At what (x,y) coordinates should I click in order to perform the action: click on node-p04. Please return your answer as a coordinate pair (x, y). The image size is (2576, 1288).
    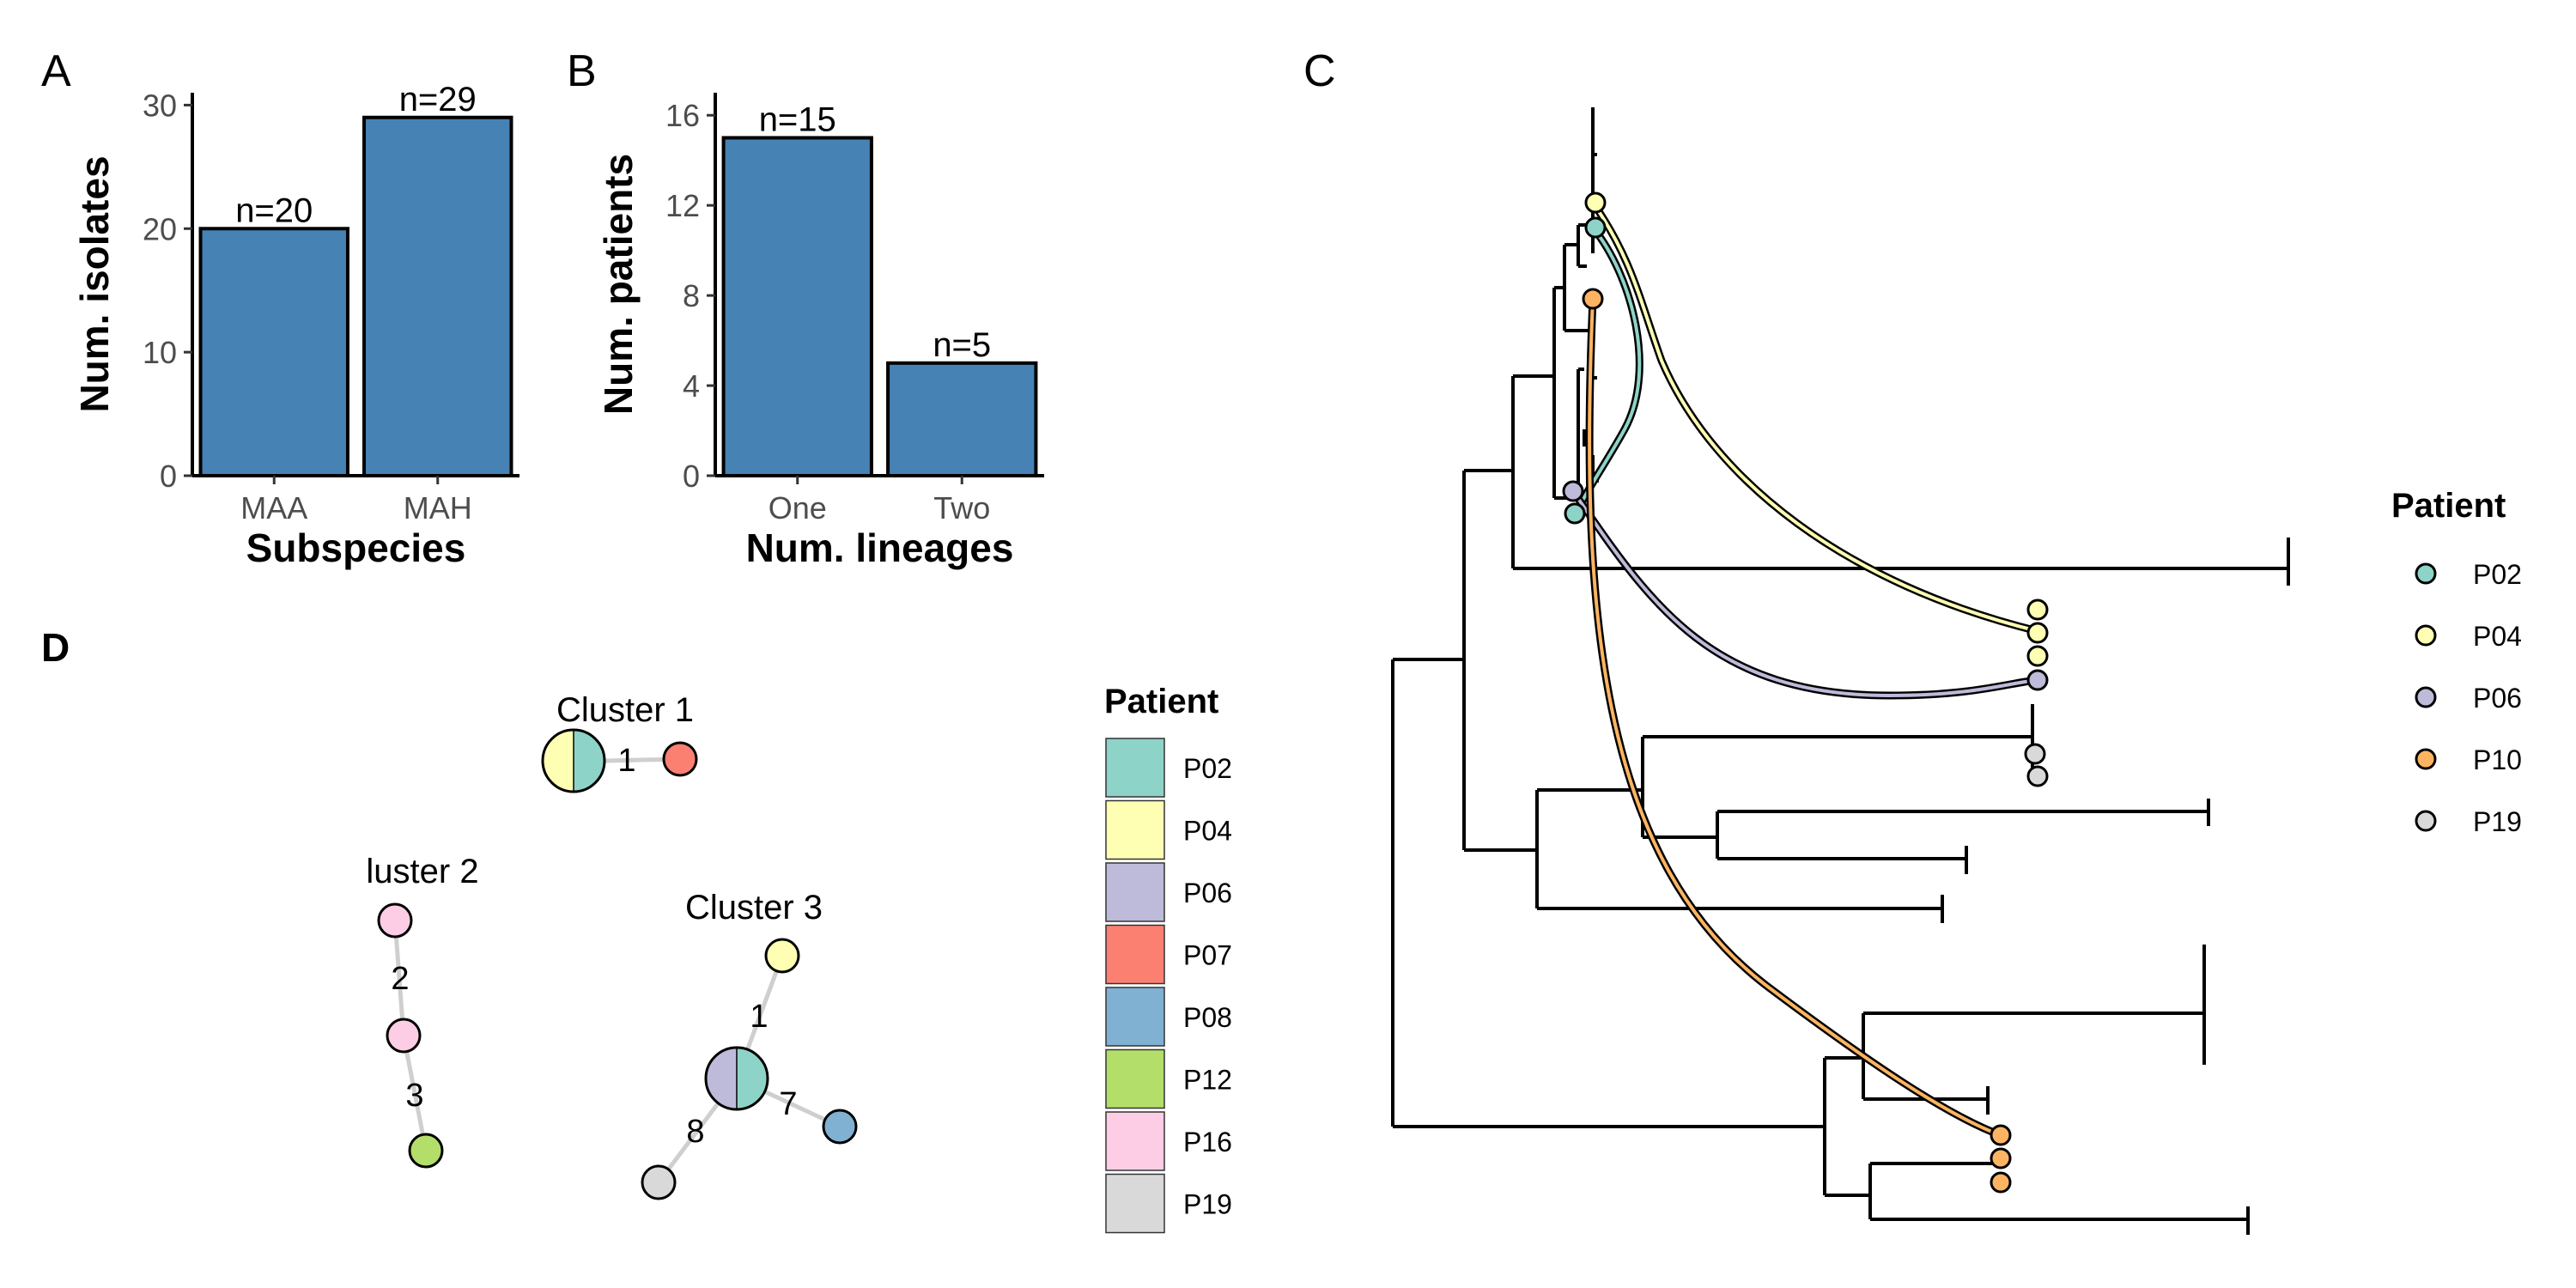
    Looking at the image, I should click on (782, 956).